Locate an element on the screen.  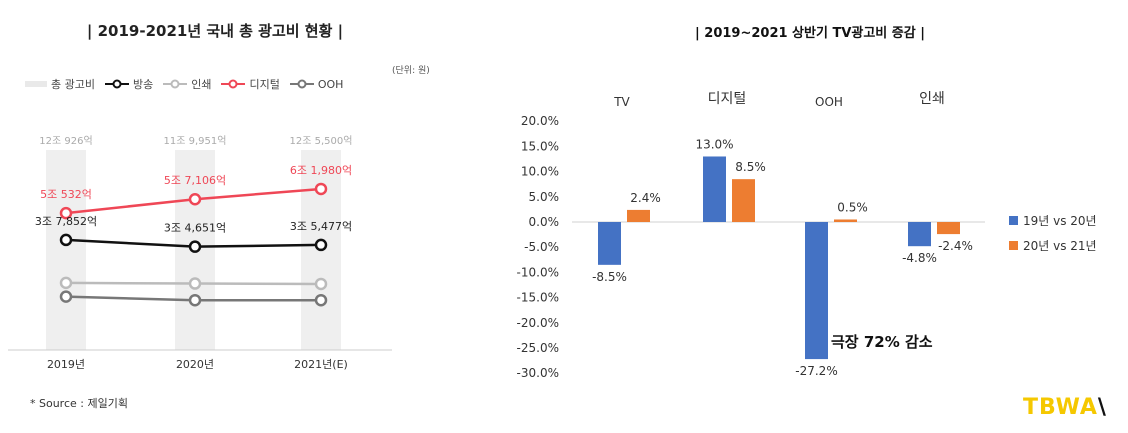
legend-label: 디지털 is located at coordinates (264, 84).